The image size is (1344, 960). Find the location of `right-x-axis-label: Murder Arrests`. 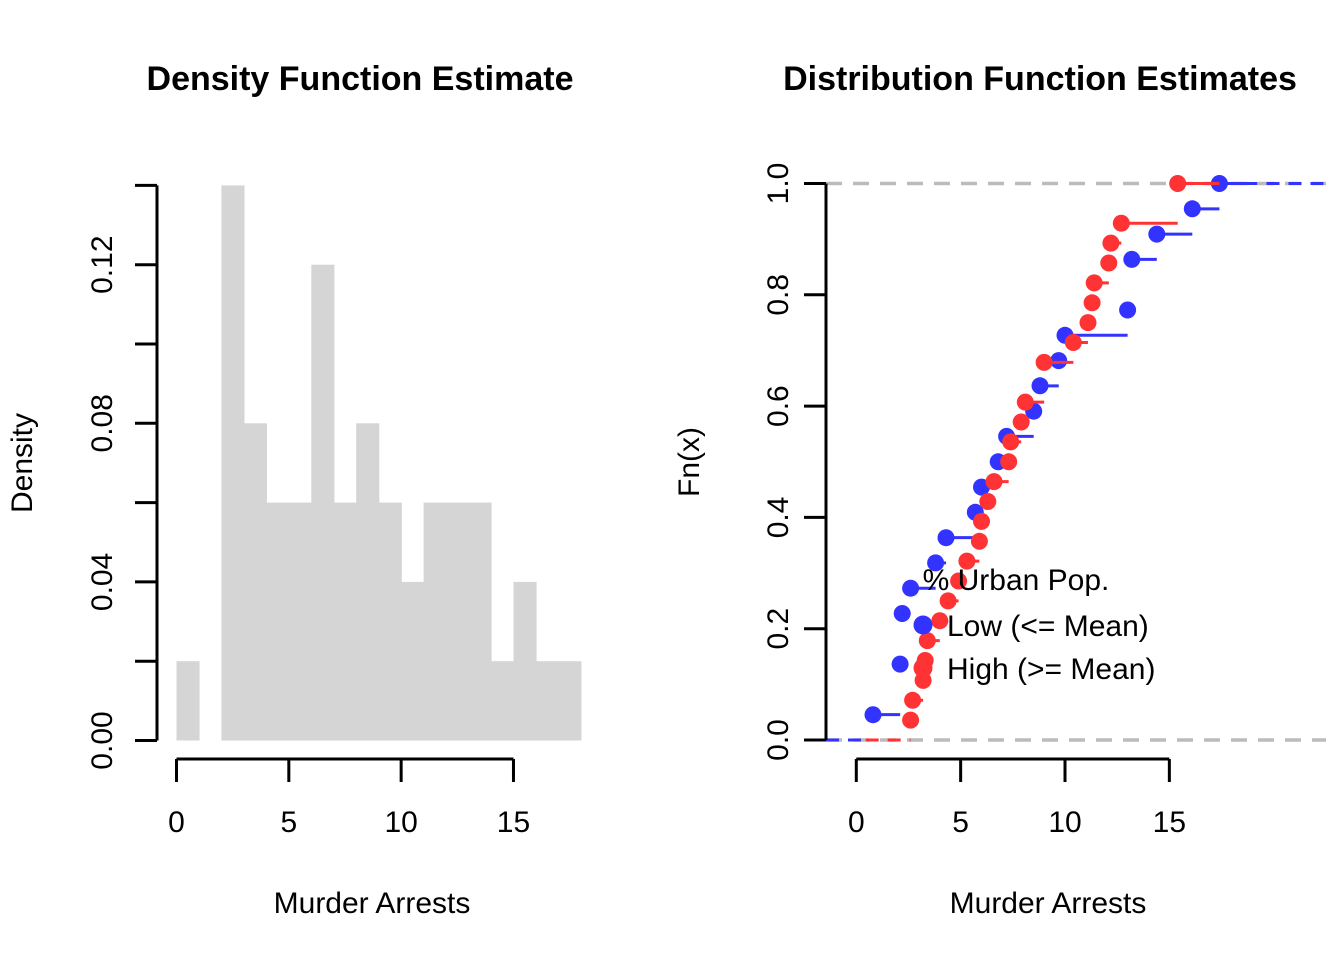

right-x-axis-label: Murder Arrests is located at coordinates (1048, 903).